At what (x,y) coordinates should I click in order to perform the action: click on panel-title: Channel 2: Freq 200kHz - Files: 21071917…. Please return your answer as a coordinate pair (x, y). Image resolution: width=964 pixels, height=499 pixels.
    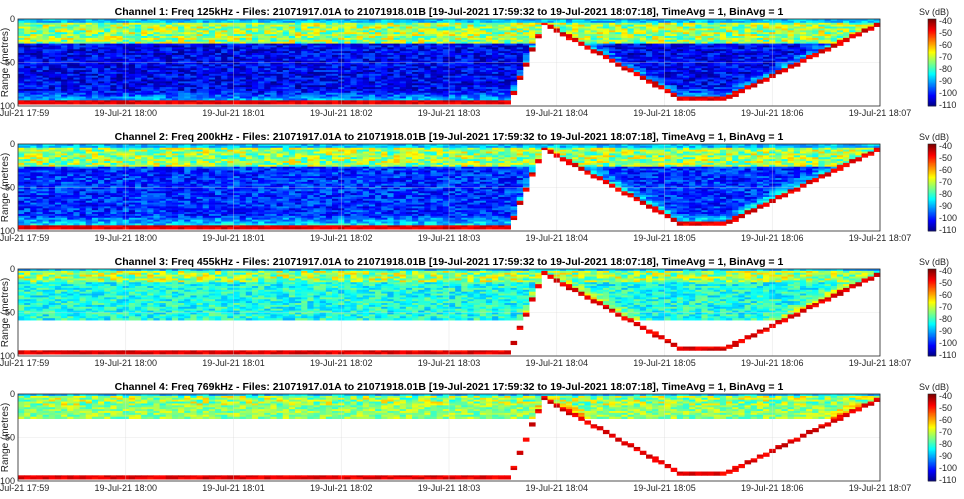
    Looking at the image, I should click on (449, 137).